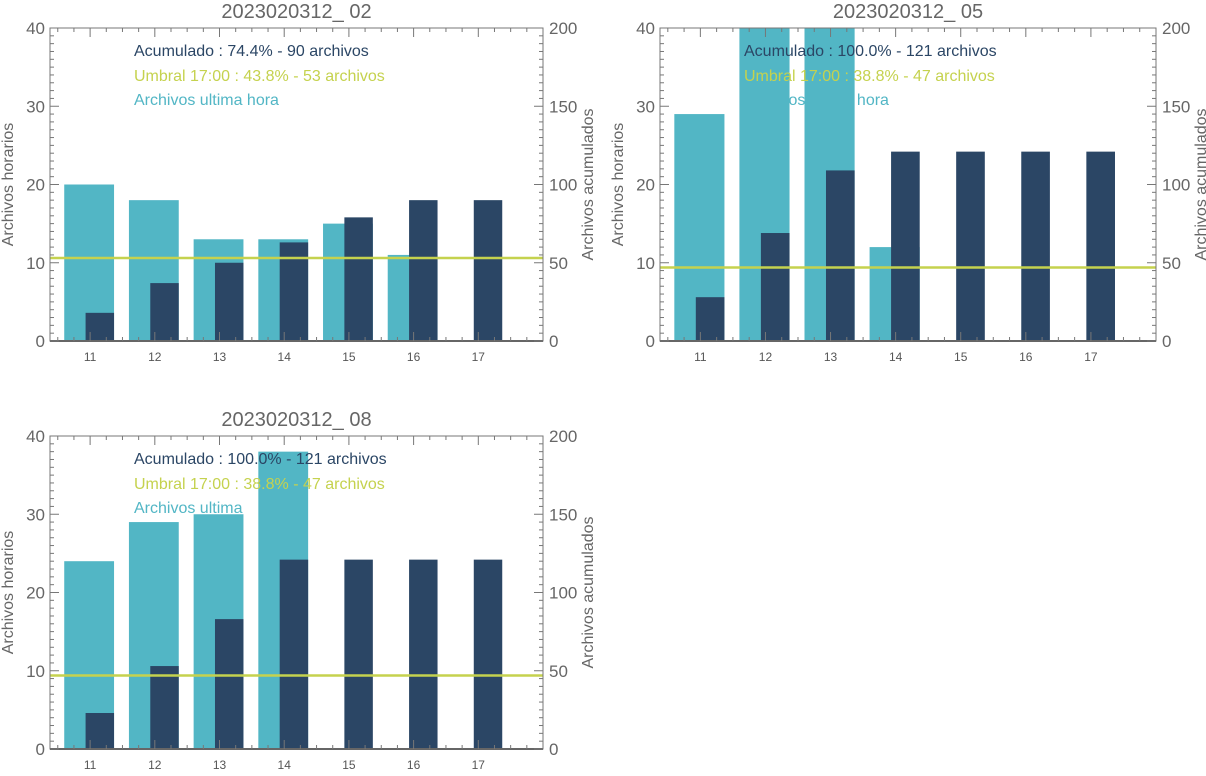 This screenshot has height=776, width=1206. I want to click on chart-title: 2023020312_ 08, so click(296, 420).